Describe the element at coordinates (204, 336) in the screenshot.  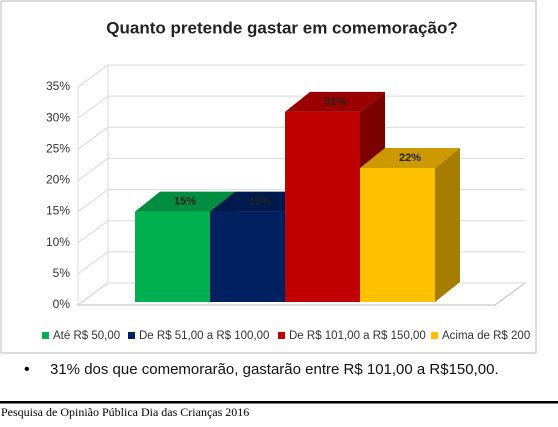
I see `legend-label: De R$ 51,00 a R$ 100,00` at that location.